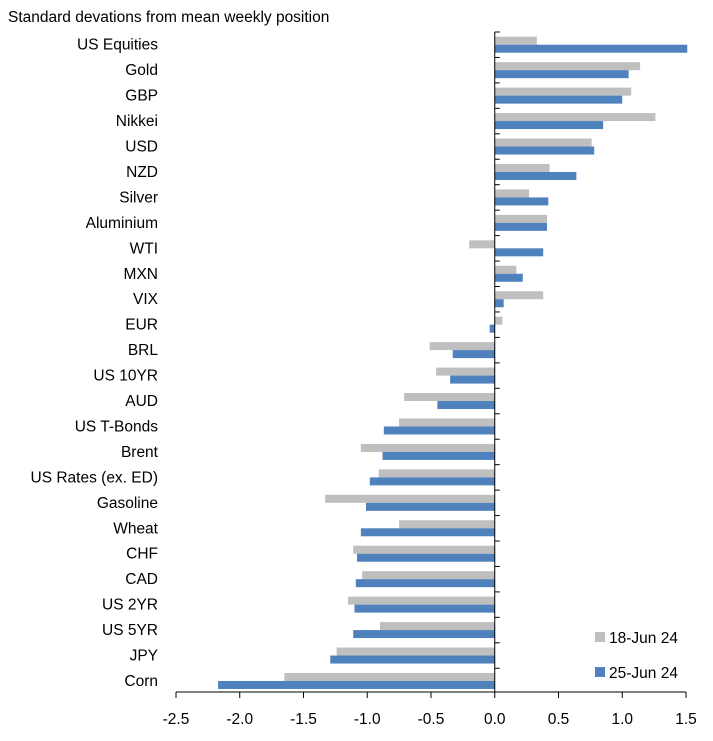 This screenshot has width=713, height=741. Describe the element at coordinates (141, 70) in the screenshot. I see `category-label: Gold` at that location.